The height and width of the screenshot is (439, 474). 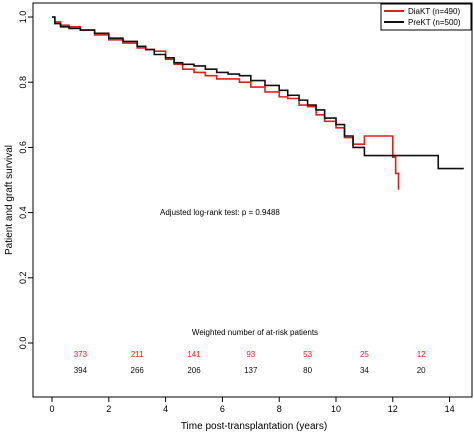 What do you see at coordinates (194, 354) in the screenshot?
I see `risk-count-diakt: 141` at bounding box center [194, 354].